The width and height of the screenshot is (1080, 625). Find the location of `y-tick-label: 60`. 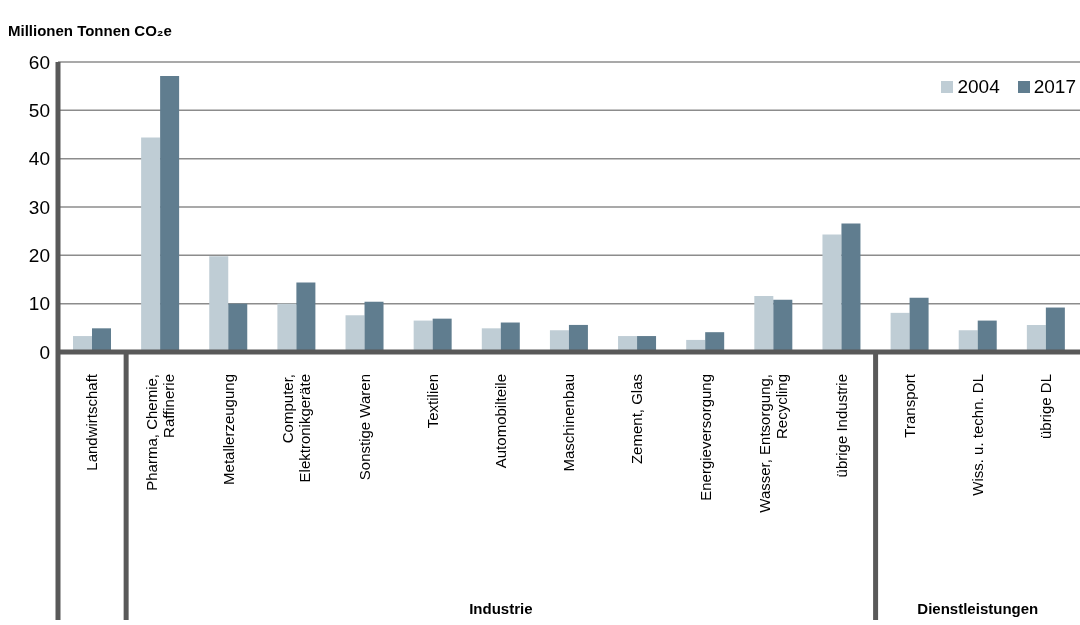

y-tick-label: 60 is located at coordinates (39, 62).